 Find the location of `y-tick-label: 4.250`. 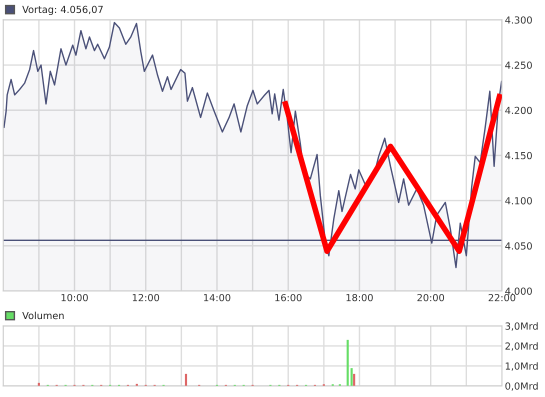

y-tick-label: 4.250 is located at coordinates (518, 65).